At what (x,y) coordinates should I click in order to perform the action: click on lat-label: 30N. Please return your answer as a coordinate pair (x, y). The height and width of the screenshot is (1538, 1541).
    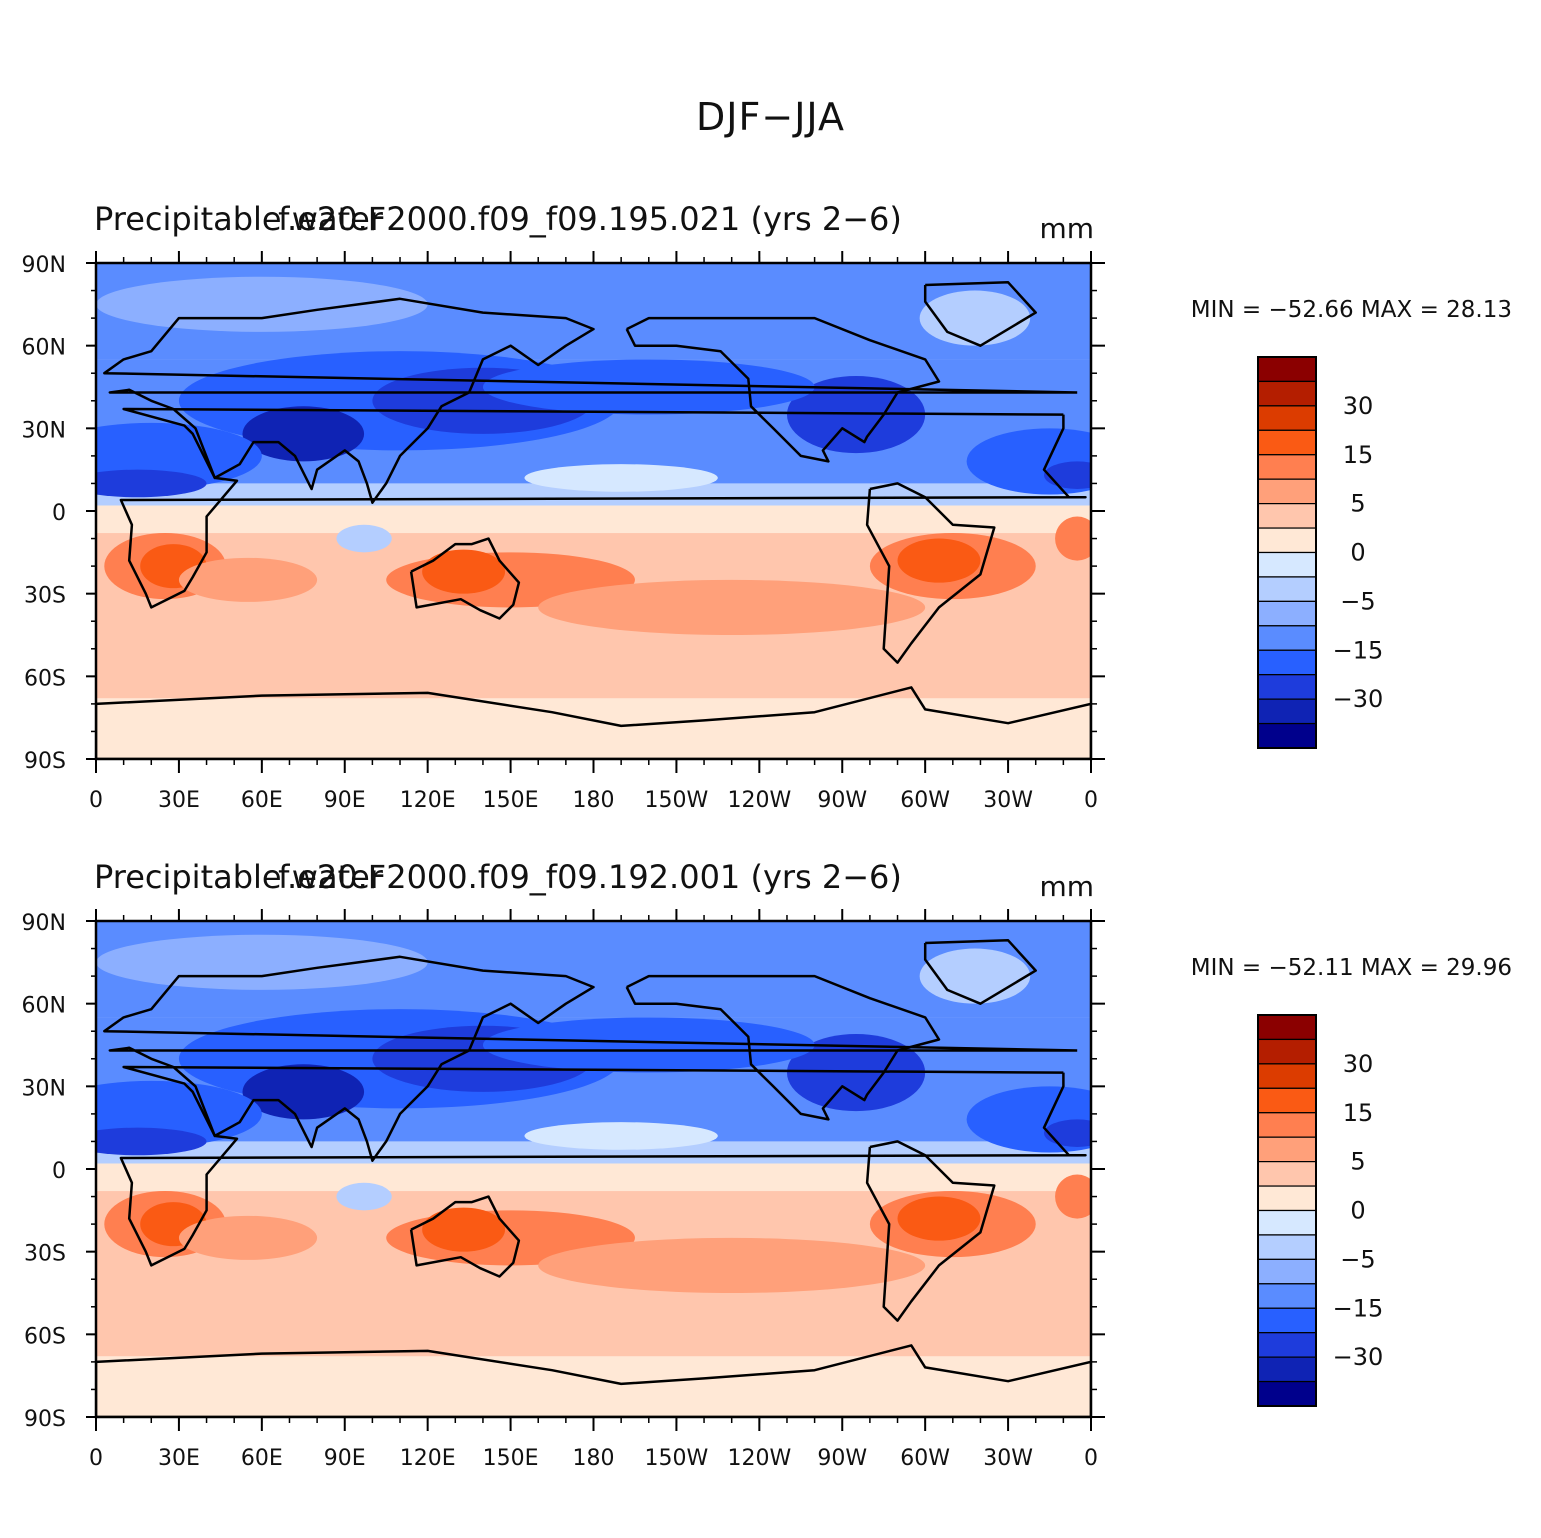
    Looking at the image, I should click on (44, 430).